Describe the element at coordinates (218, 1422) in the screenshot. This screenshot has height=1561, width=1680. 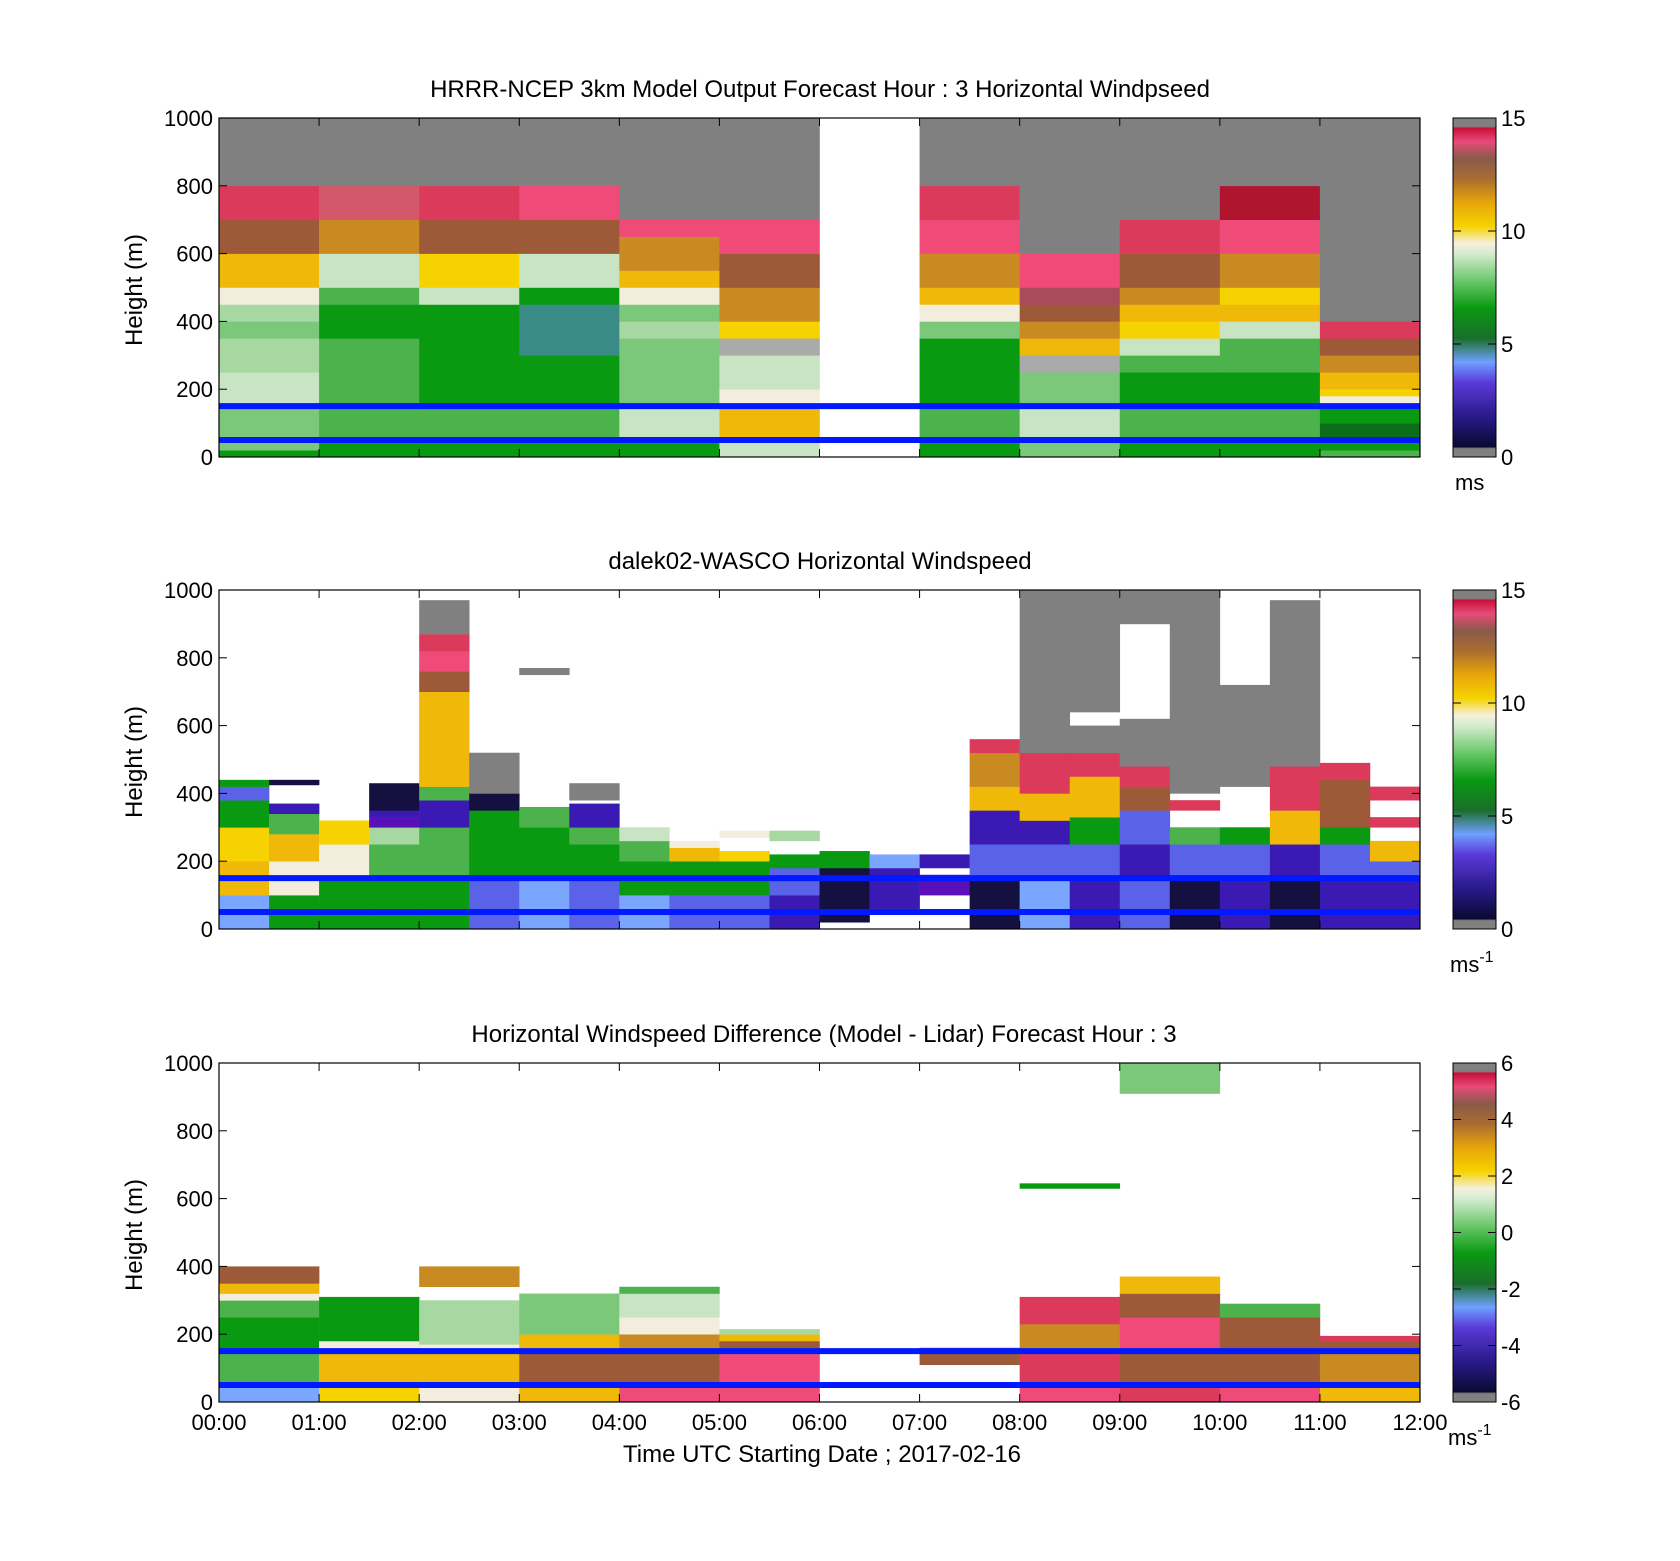
I see `x-tick-label: 00:00` at that location.